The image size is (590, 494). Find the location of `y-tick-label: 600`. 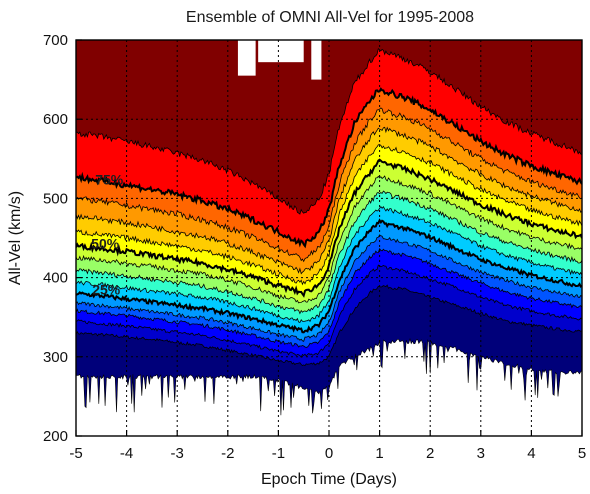

y-tick-label: 600 is located at coordinates (55, 119).